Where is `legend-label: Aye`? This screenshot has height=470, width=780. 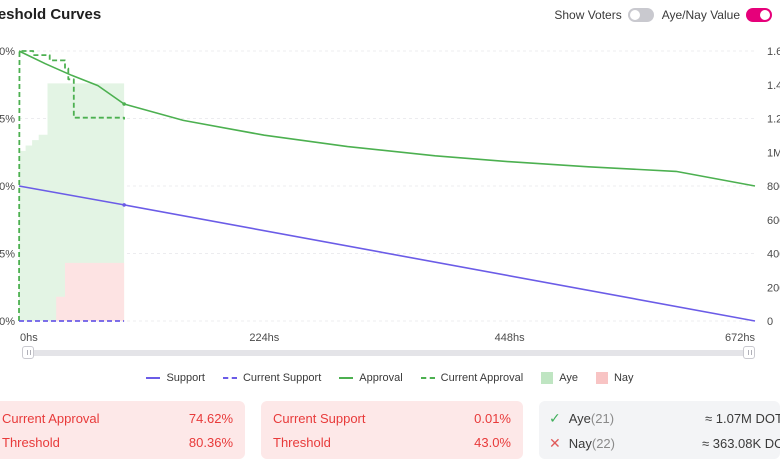
legend-label: Aye is located at coordinates (568, 378).